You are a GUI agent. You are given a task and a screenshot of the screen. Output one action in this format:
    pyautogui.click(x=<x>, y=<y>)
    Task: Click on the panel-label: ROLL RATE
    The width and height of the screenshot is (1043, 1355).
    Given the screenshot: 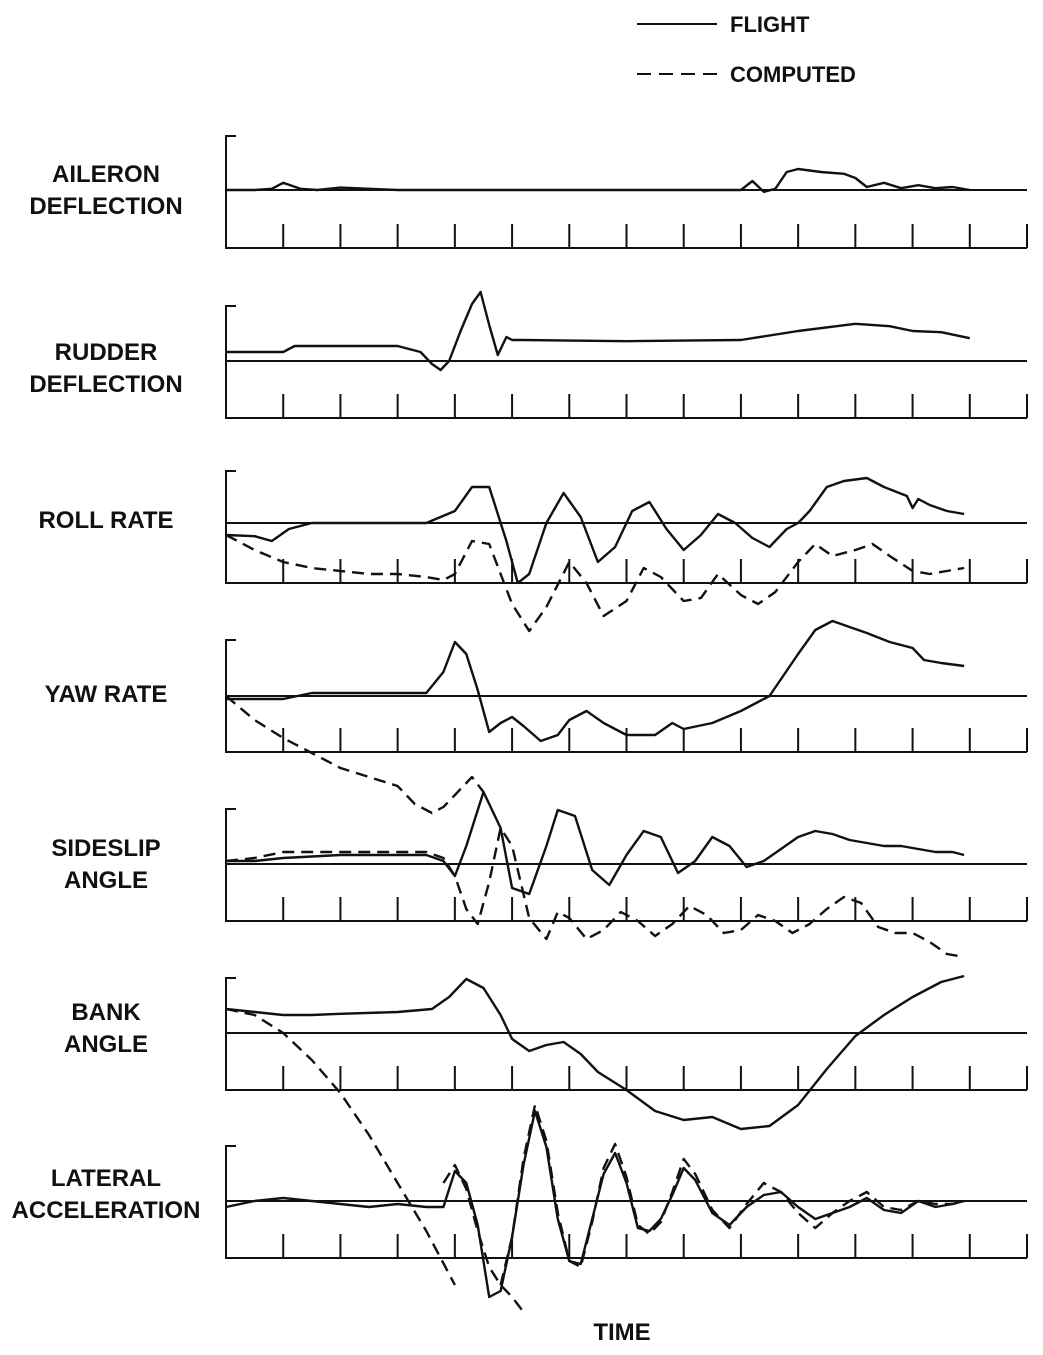 What is the action you would take?
    pyautogui.click(x=105, y=520)
    